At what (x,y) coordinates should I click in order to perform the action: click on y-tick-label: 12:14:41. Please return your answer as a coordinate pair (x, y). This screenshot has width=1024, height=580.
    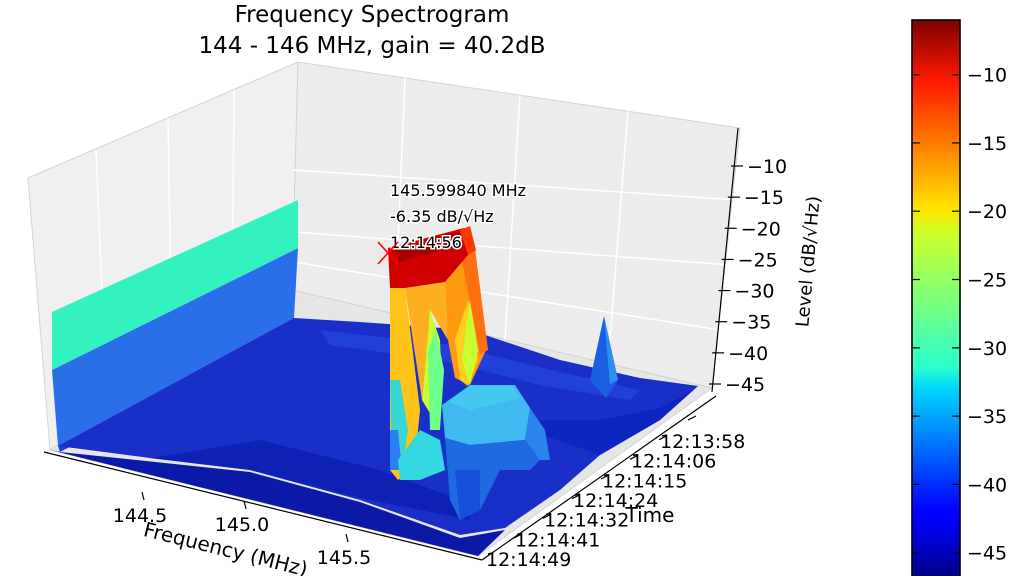
    Looking at the image, I should click on (557, 540).